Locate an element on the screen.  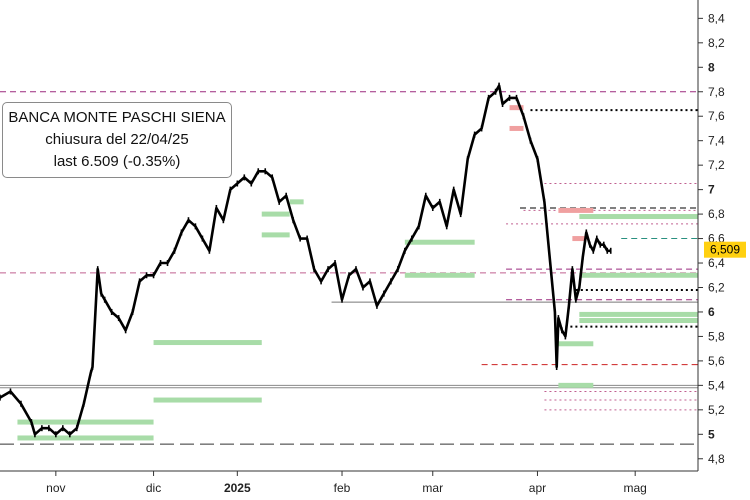
y-tick-label-12: 7,2 is located at coordinates (716, 165).